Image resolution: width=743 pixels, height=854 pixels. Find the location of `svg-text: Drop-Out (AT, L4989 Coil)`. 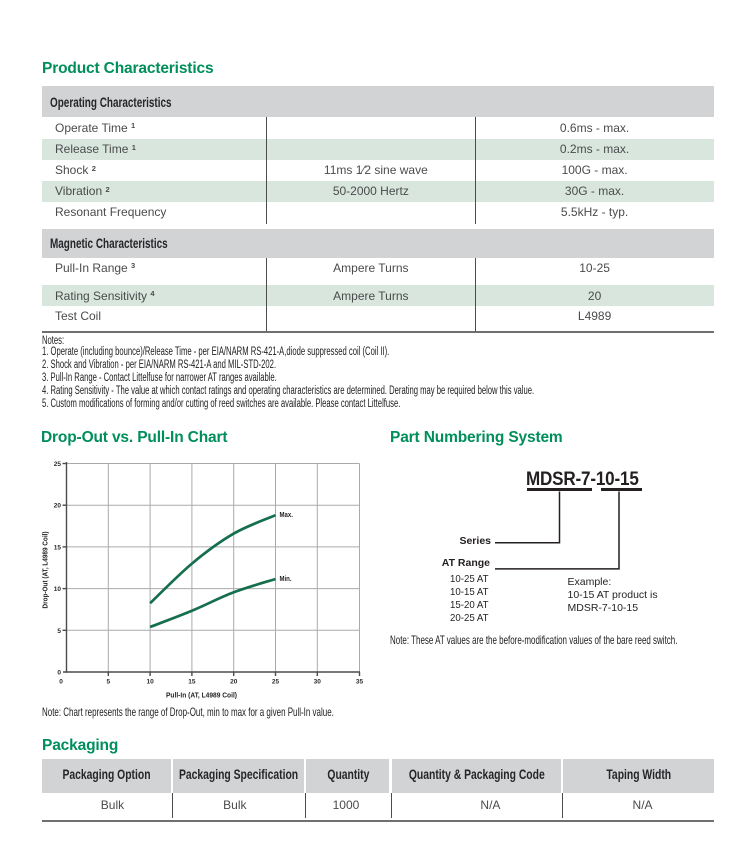

svg-text: Drop-Out (AT, L4989 Coil) is located at coordinates (45, 570).